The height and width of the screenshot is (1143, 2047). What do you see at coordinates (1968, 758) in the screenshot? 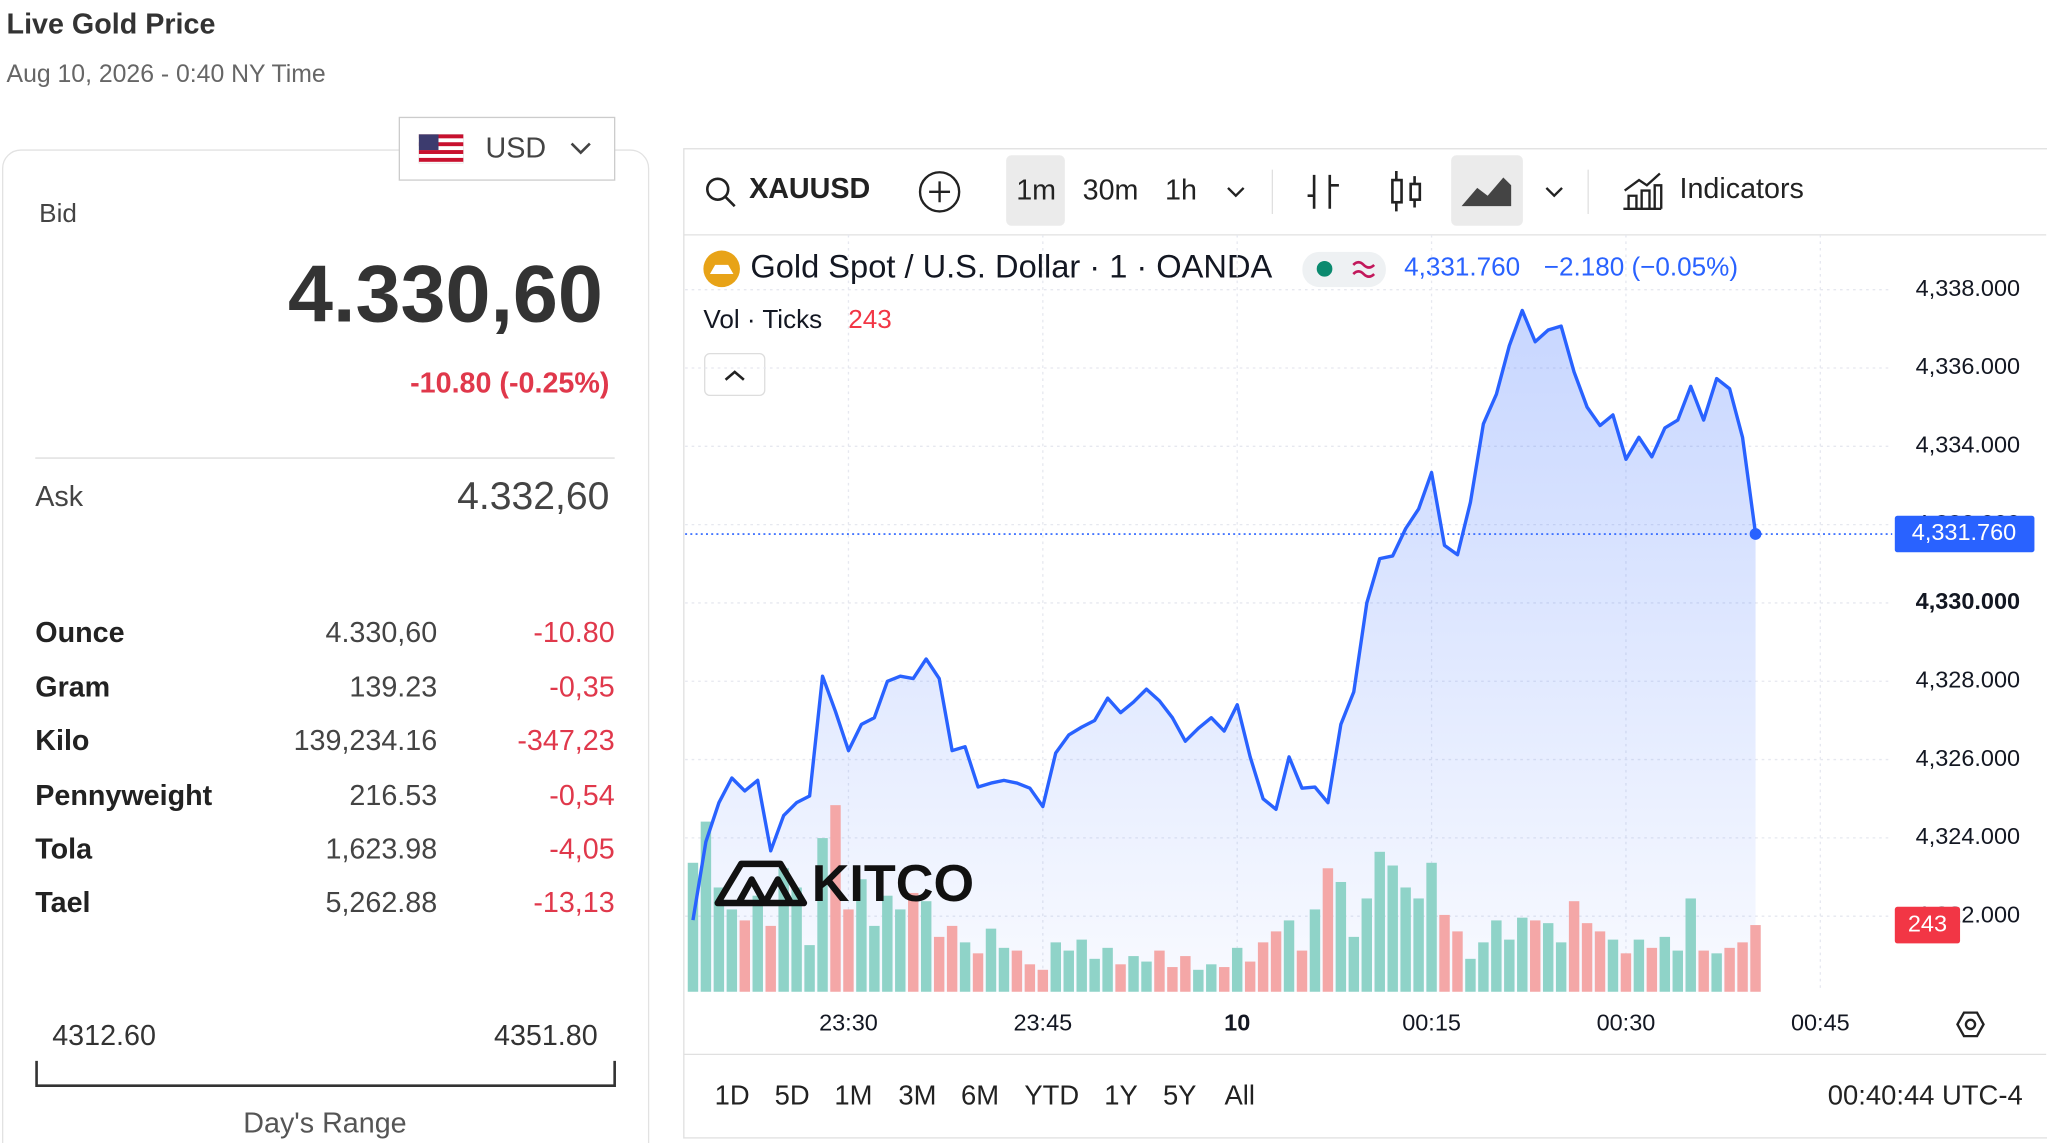
I see `y-tick-label: 4,326.000` at bounding box center [1968, 758].